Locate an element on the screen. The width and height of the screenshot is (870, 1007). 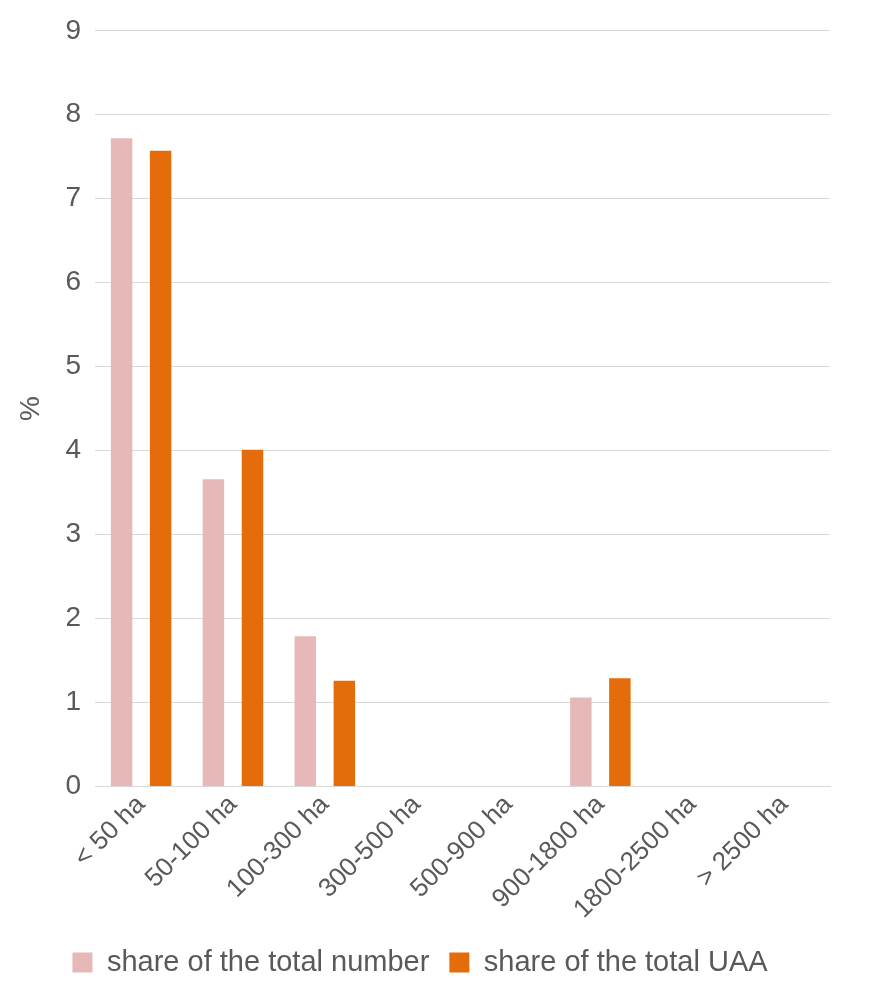
y-tick-label: 5 is located at coordinates (73, 365).